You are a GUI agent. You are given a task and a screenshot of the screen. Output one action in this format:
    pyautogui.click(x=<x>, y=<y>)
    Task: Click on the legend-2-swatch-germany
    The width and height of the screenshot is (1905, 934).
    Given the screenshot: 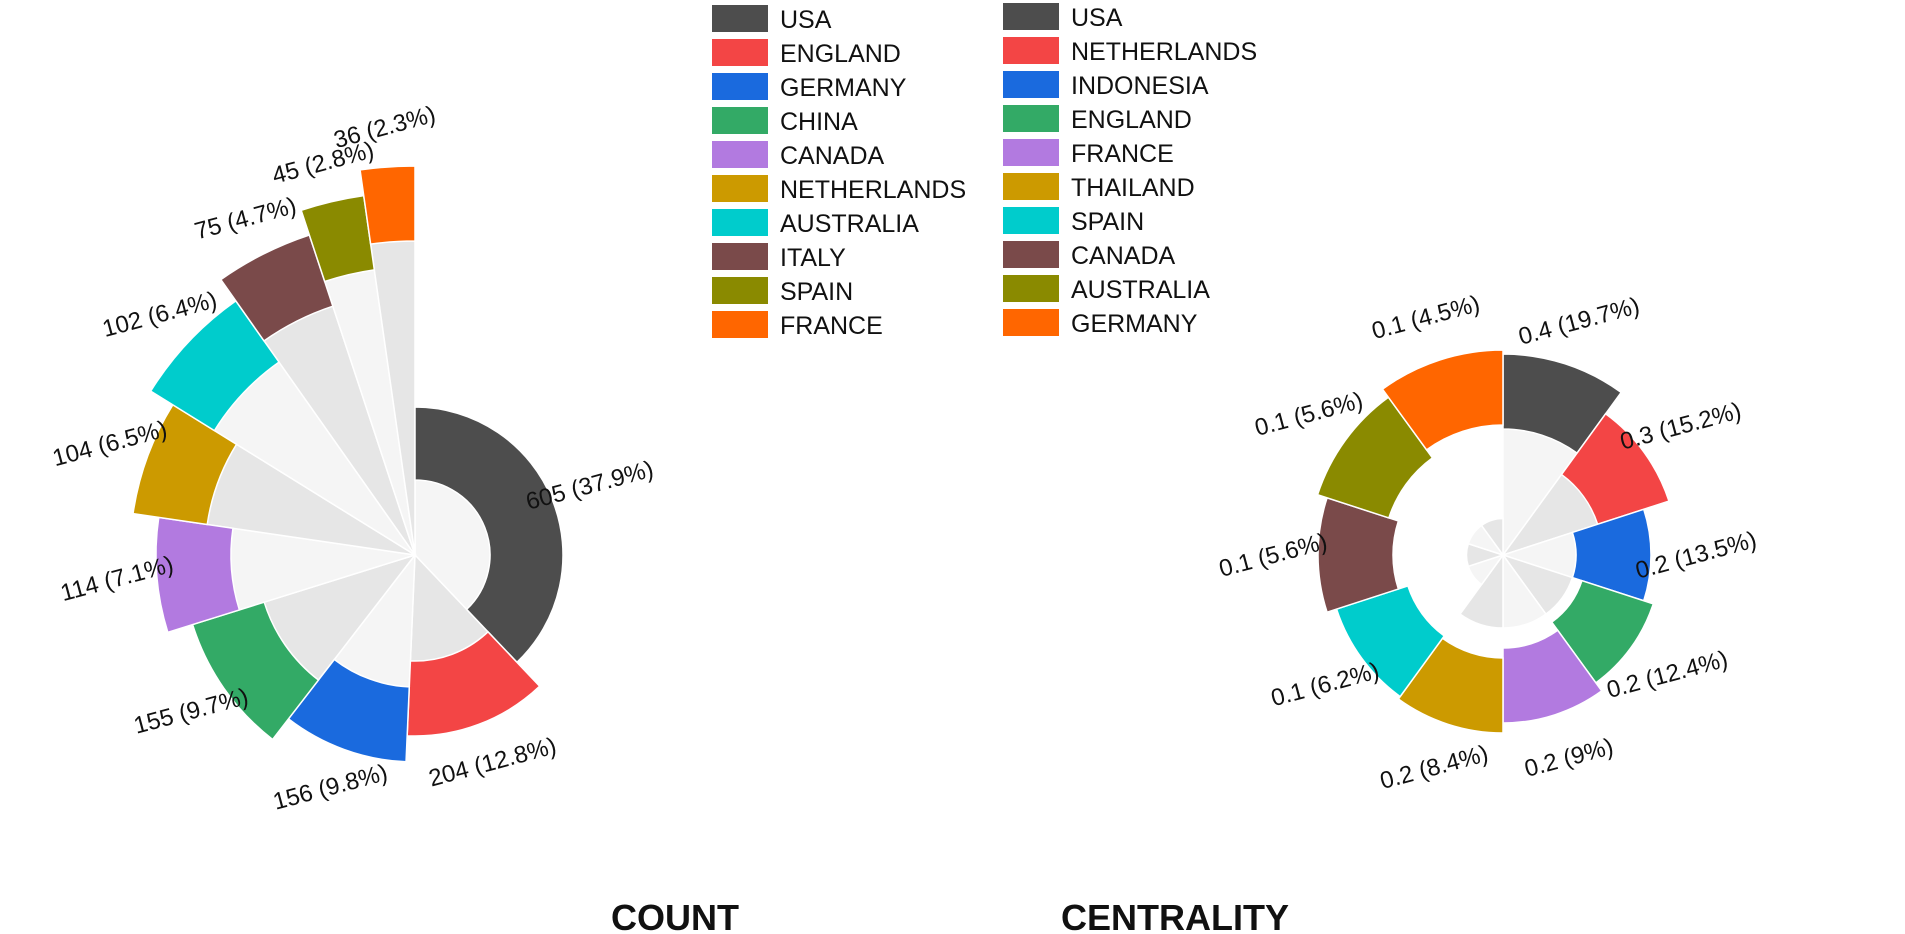 What is the action you would take?
    pyautogui.click(x=1031, y=322)
    